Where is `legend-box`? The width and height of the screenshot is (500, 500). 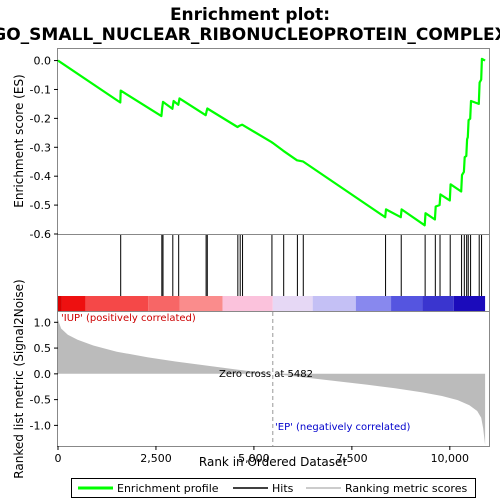
legend-box is located at coordinates (273, 488).